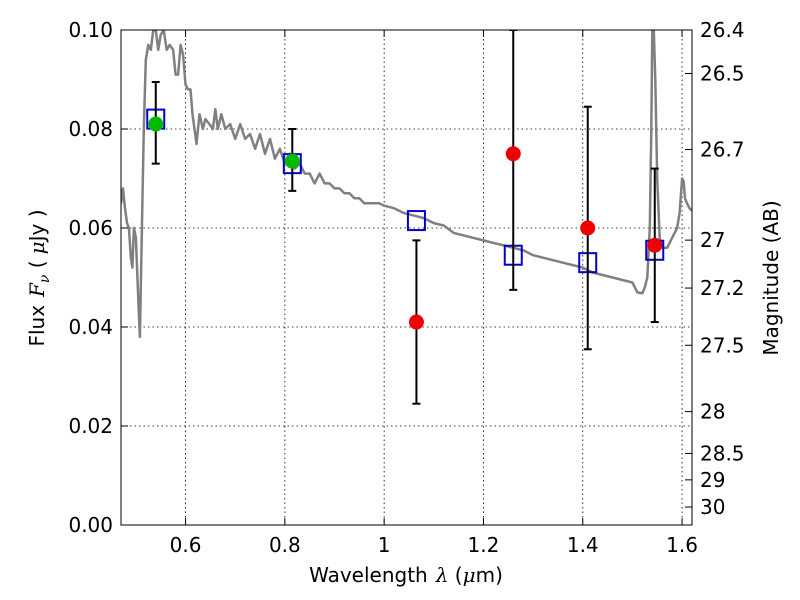 The height and width of the screenshot is (600, 800). I want to click on y2-tick-label: 26.4, so click(722, 30).